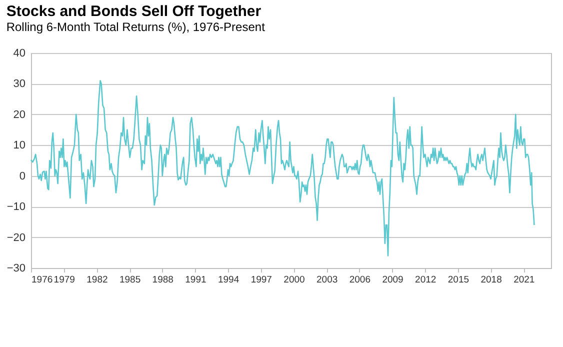  What do you see at coordinates (425, 280) in the screenshot?
I see `x-tick-label: 2012` at bounding box center [425, 280].